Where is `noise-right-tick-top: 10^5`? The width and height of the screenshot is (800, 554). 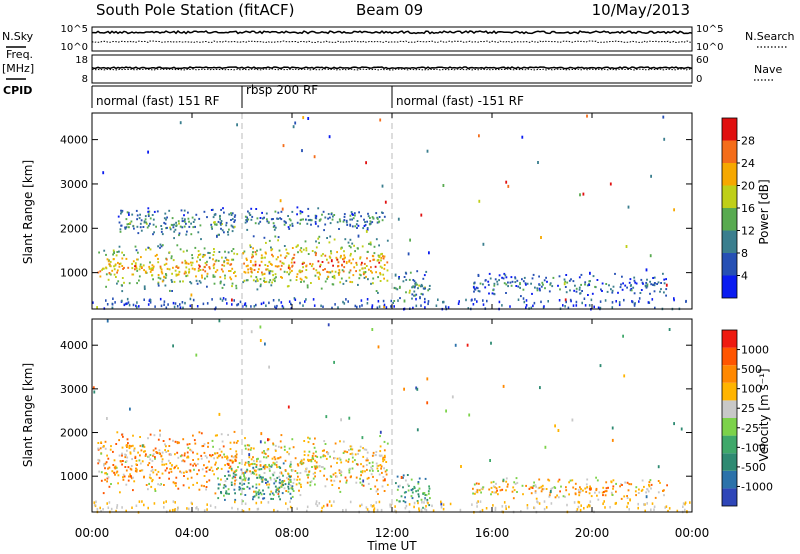 noise-right-tick-top: 10^5 is located at coordinates (709, 29).